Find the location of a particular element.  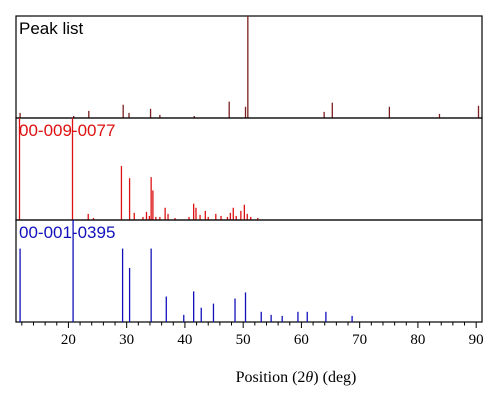

x-tick-label: 60 is located at coordinates (301, 340).